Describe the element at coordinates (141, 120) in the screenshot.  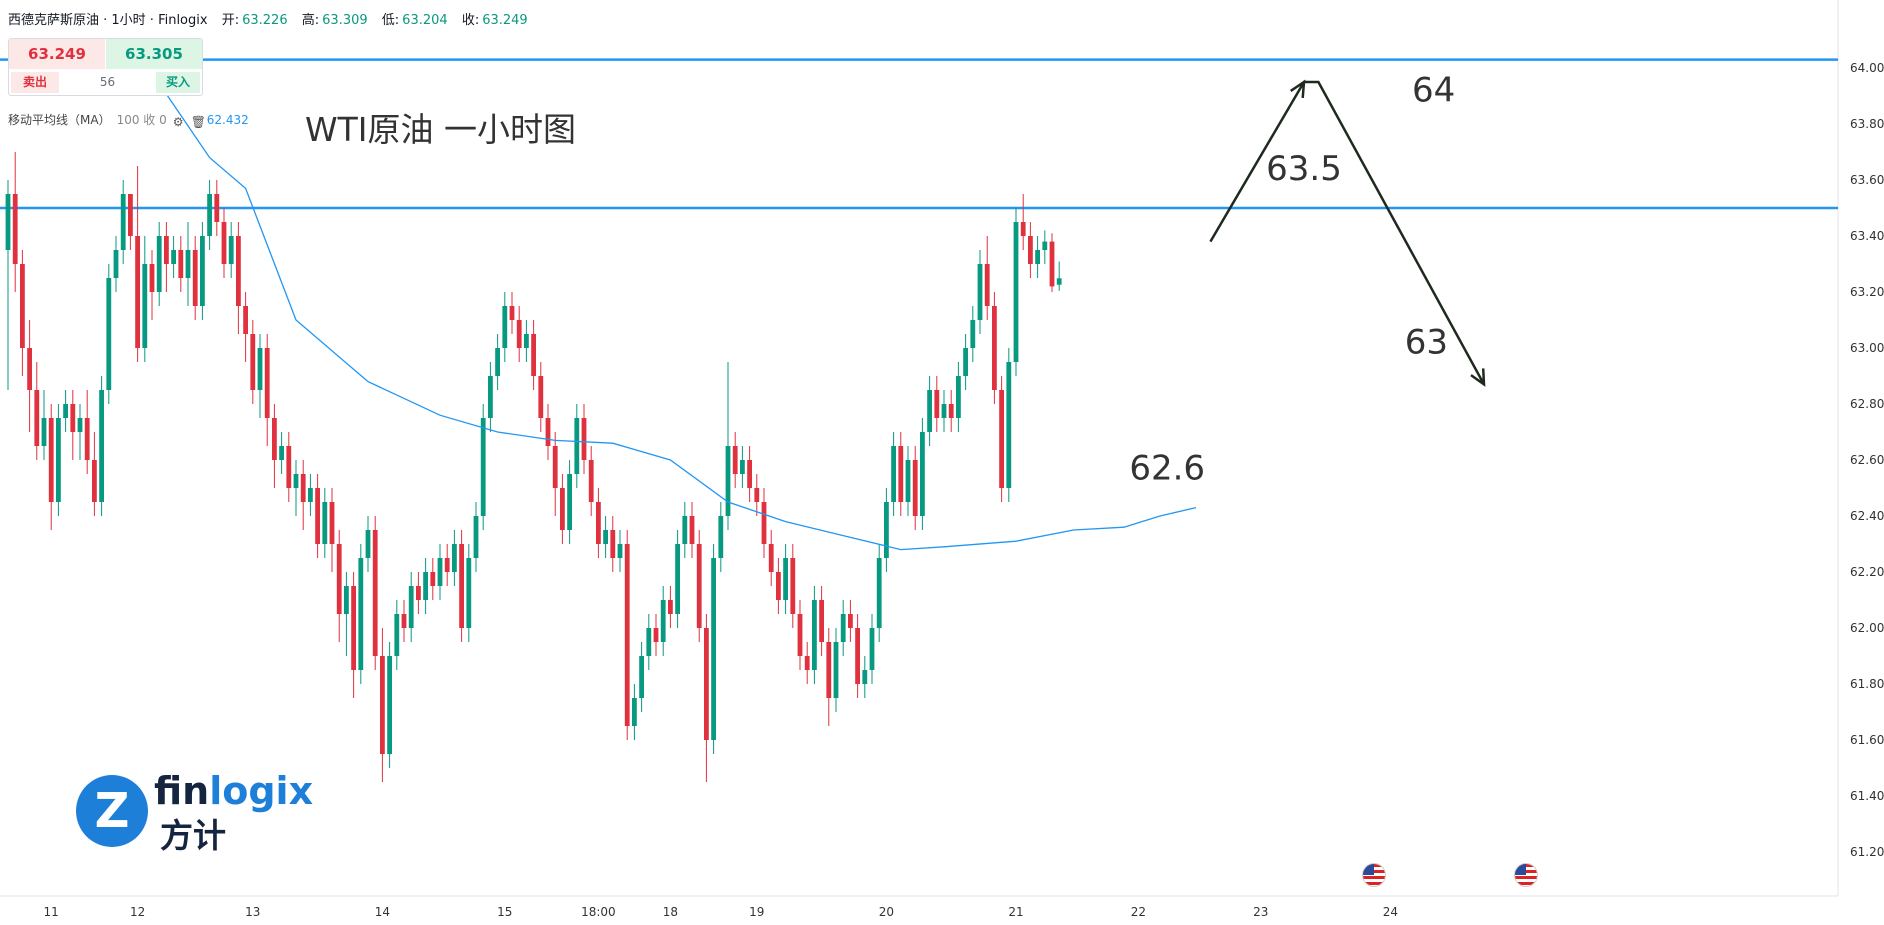
I see `indicator-params: 100 收 0` at that location.